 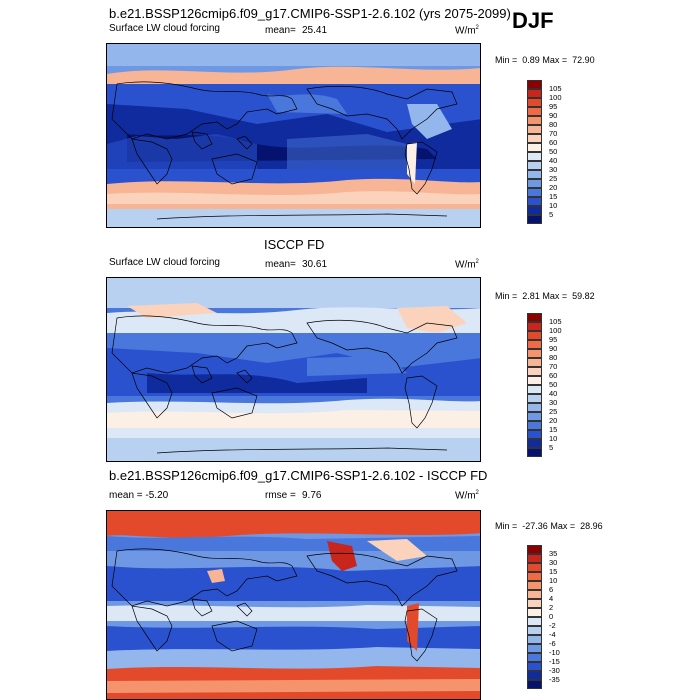 What do you see at coordinates (280, 495) in the screenshot?
I see `panel3-rmse-label: rmse =` at bounding box center [280, 495].